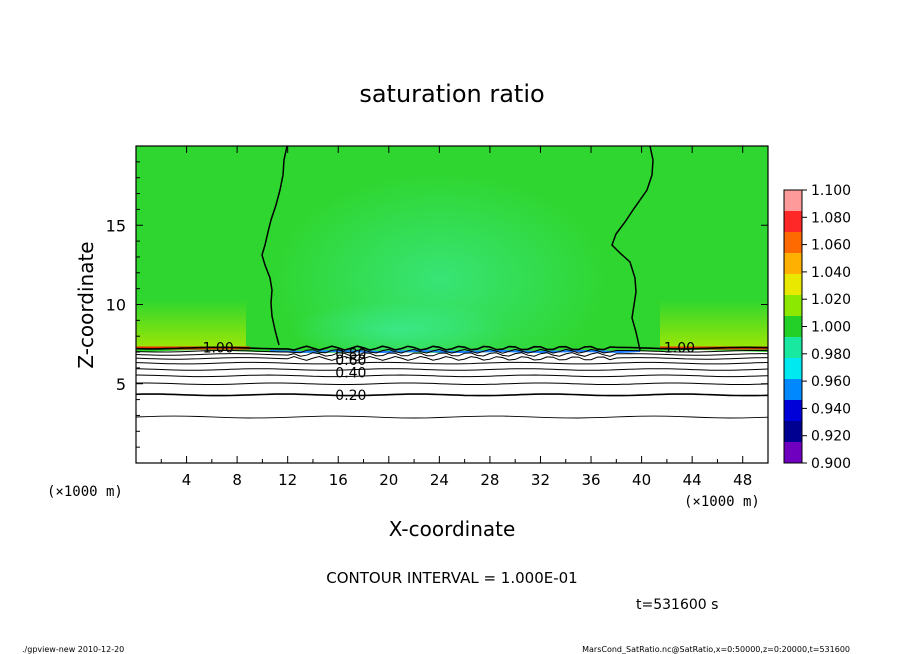 The height and width of the screenshot is (654, 904). Describe the element at coordinates (187, 480) in the screenshot. I see `x-tick-label: 4` at that location.